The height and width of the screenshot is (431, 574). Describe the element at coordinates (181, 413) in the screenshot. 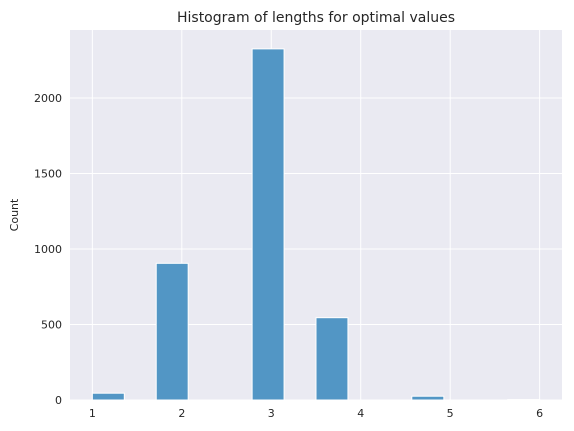

I see `x-tick-label: 2` at that location.